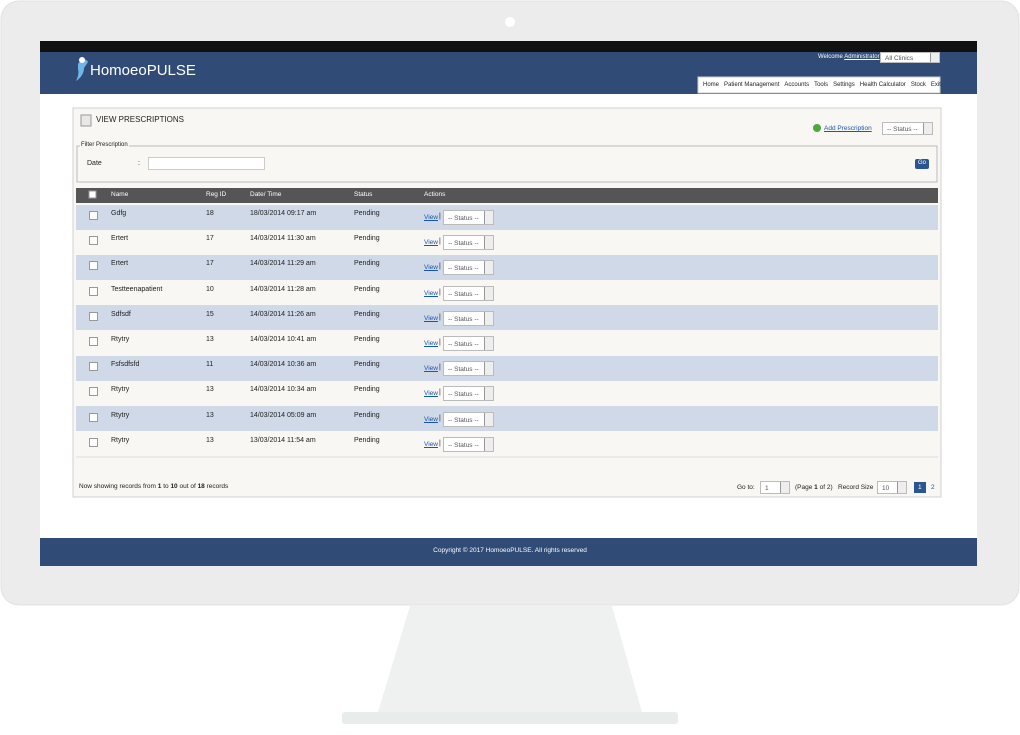 This screenshot has width=1020, height=735. Describe the element at coordinates (711, 85) in the screenshot. I see `nav-item: Home` at that location.